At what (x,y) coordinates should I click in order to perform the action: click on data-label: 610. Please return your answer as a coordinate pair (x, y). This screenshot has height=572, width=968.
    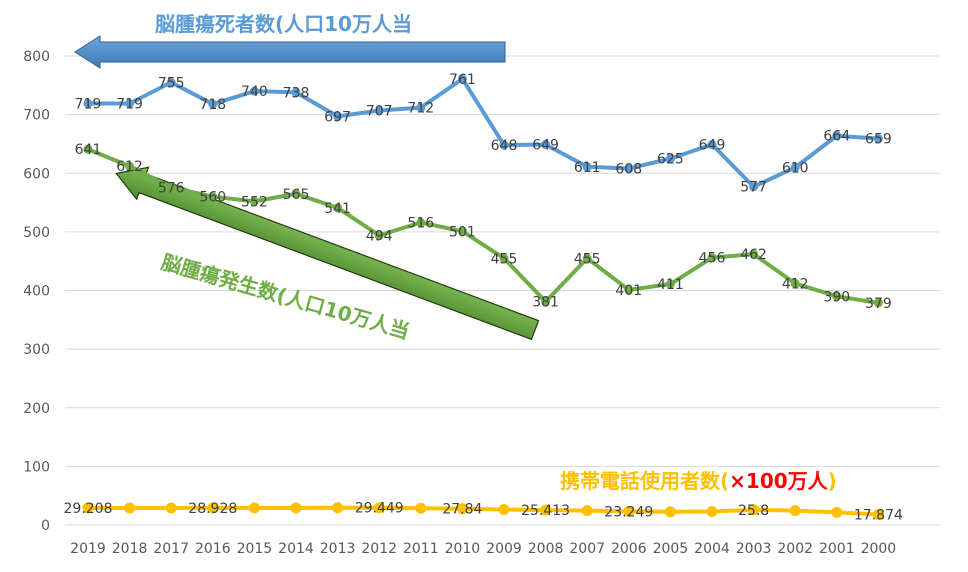
    Looking at the image, I should click on (795, 168).